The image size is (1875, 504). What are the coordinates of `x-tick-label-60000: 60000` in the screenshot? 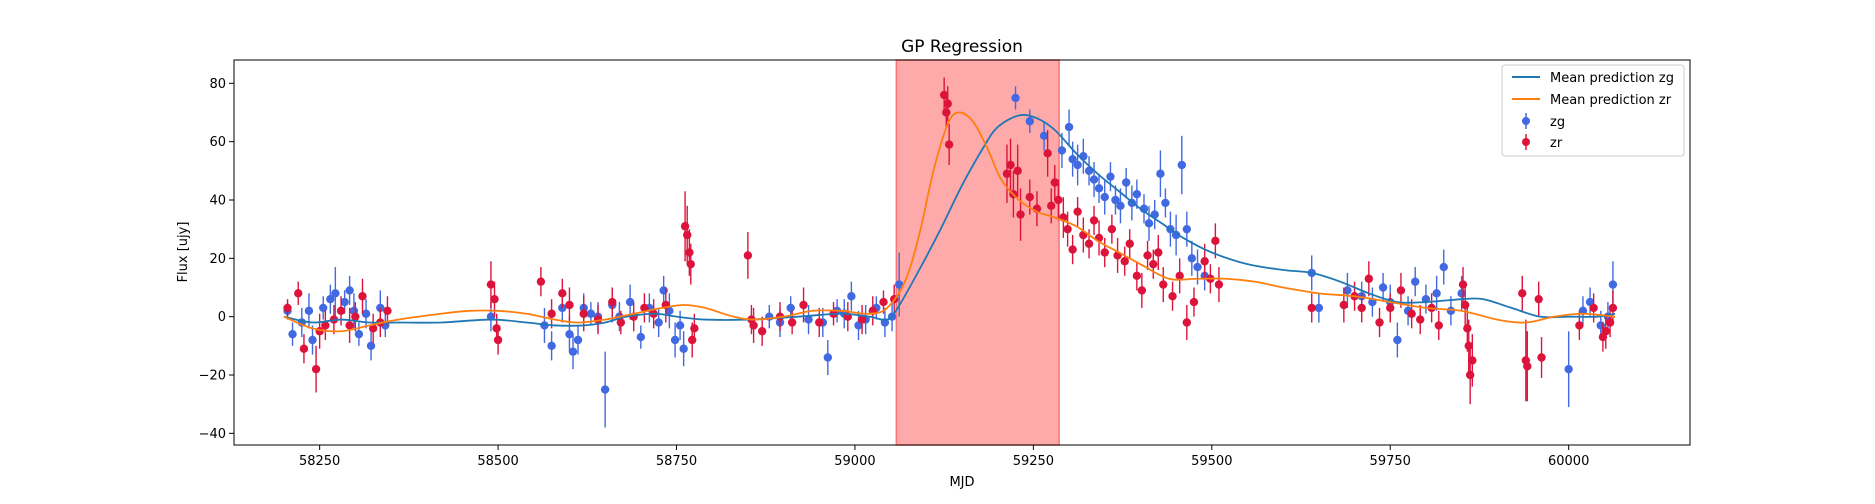 It's located at (1568, 461).